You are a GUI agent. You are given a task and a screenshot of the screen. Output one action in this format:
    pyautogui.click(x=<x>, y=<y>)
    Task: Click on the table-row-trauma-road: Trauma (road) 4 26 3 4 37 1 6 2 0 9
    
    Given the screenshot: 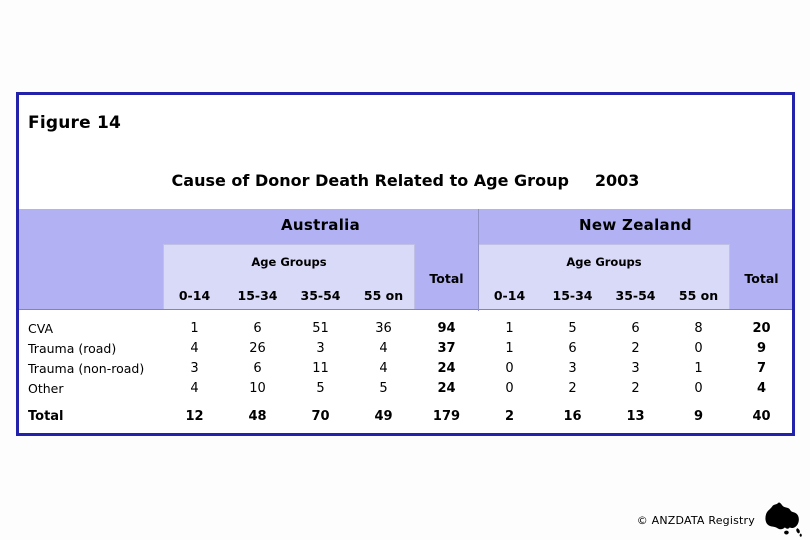 What is the action you would take?
    pyautogui.click(x=405, y=348)
    